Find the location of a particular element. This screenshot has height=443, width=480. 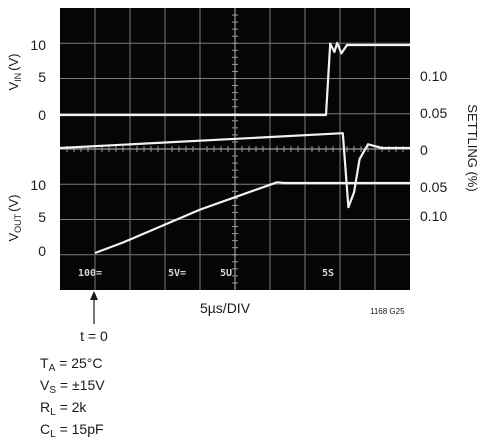

test-conditions: TA = 25°C VS = ±15V RL = 2k CL = 15pF is located at coordinates (72, 399).